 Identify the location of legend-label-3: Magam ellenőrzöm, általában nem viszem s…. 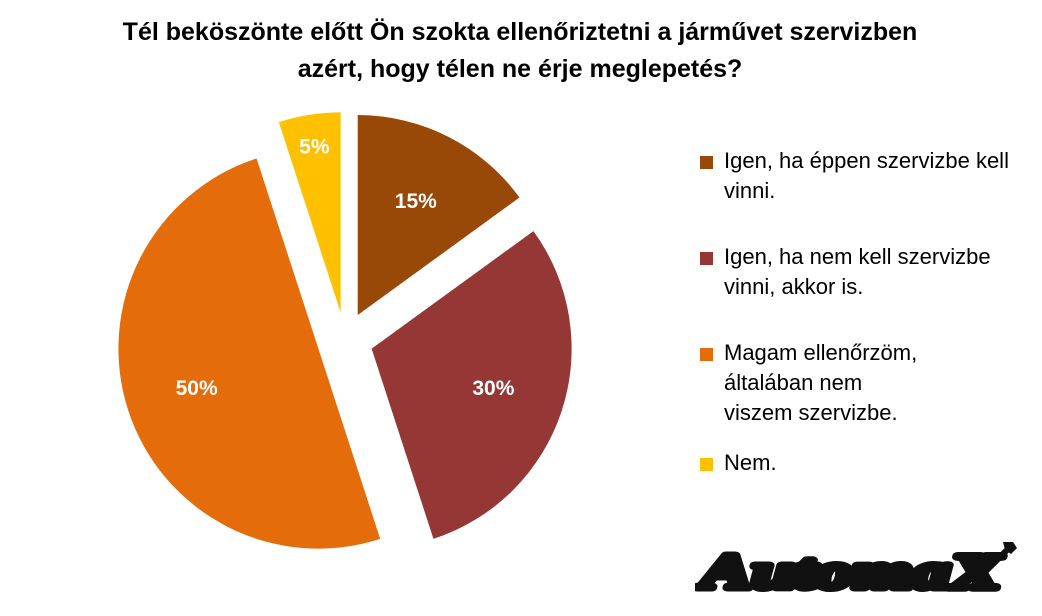
(821, 382).